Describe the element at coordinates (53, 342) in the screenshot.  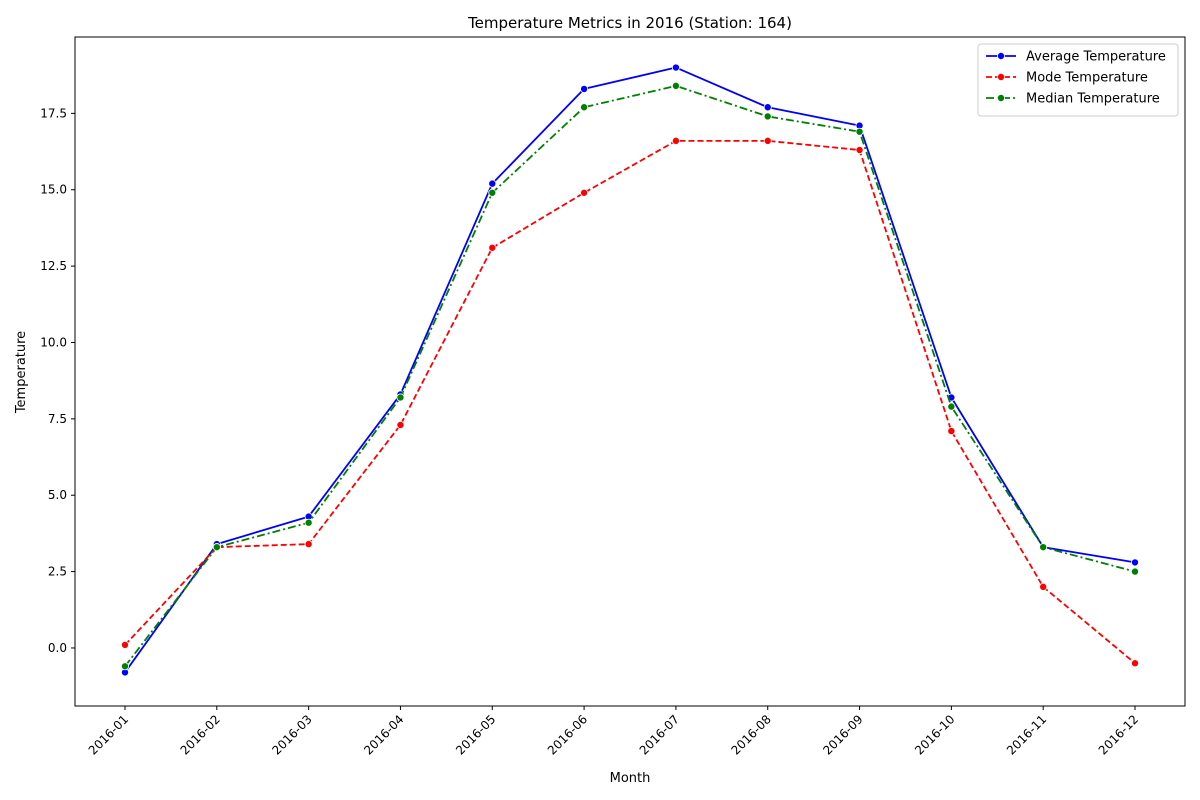
I see `y-tick-label: 10.0` at that location.